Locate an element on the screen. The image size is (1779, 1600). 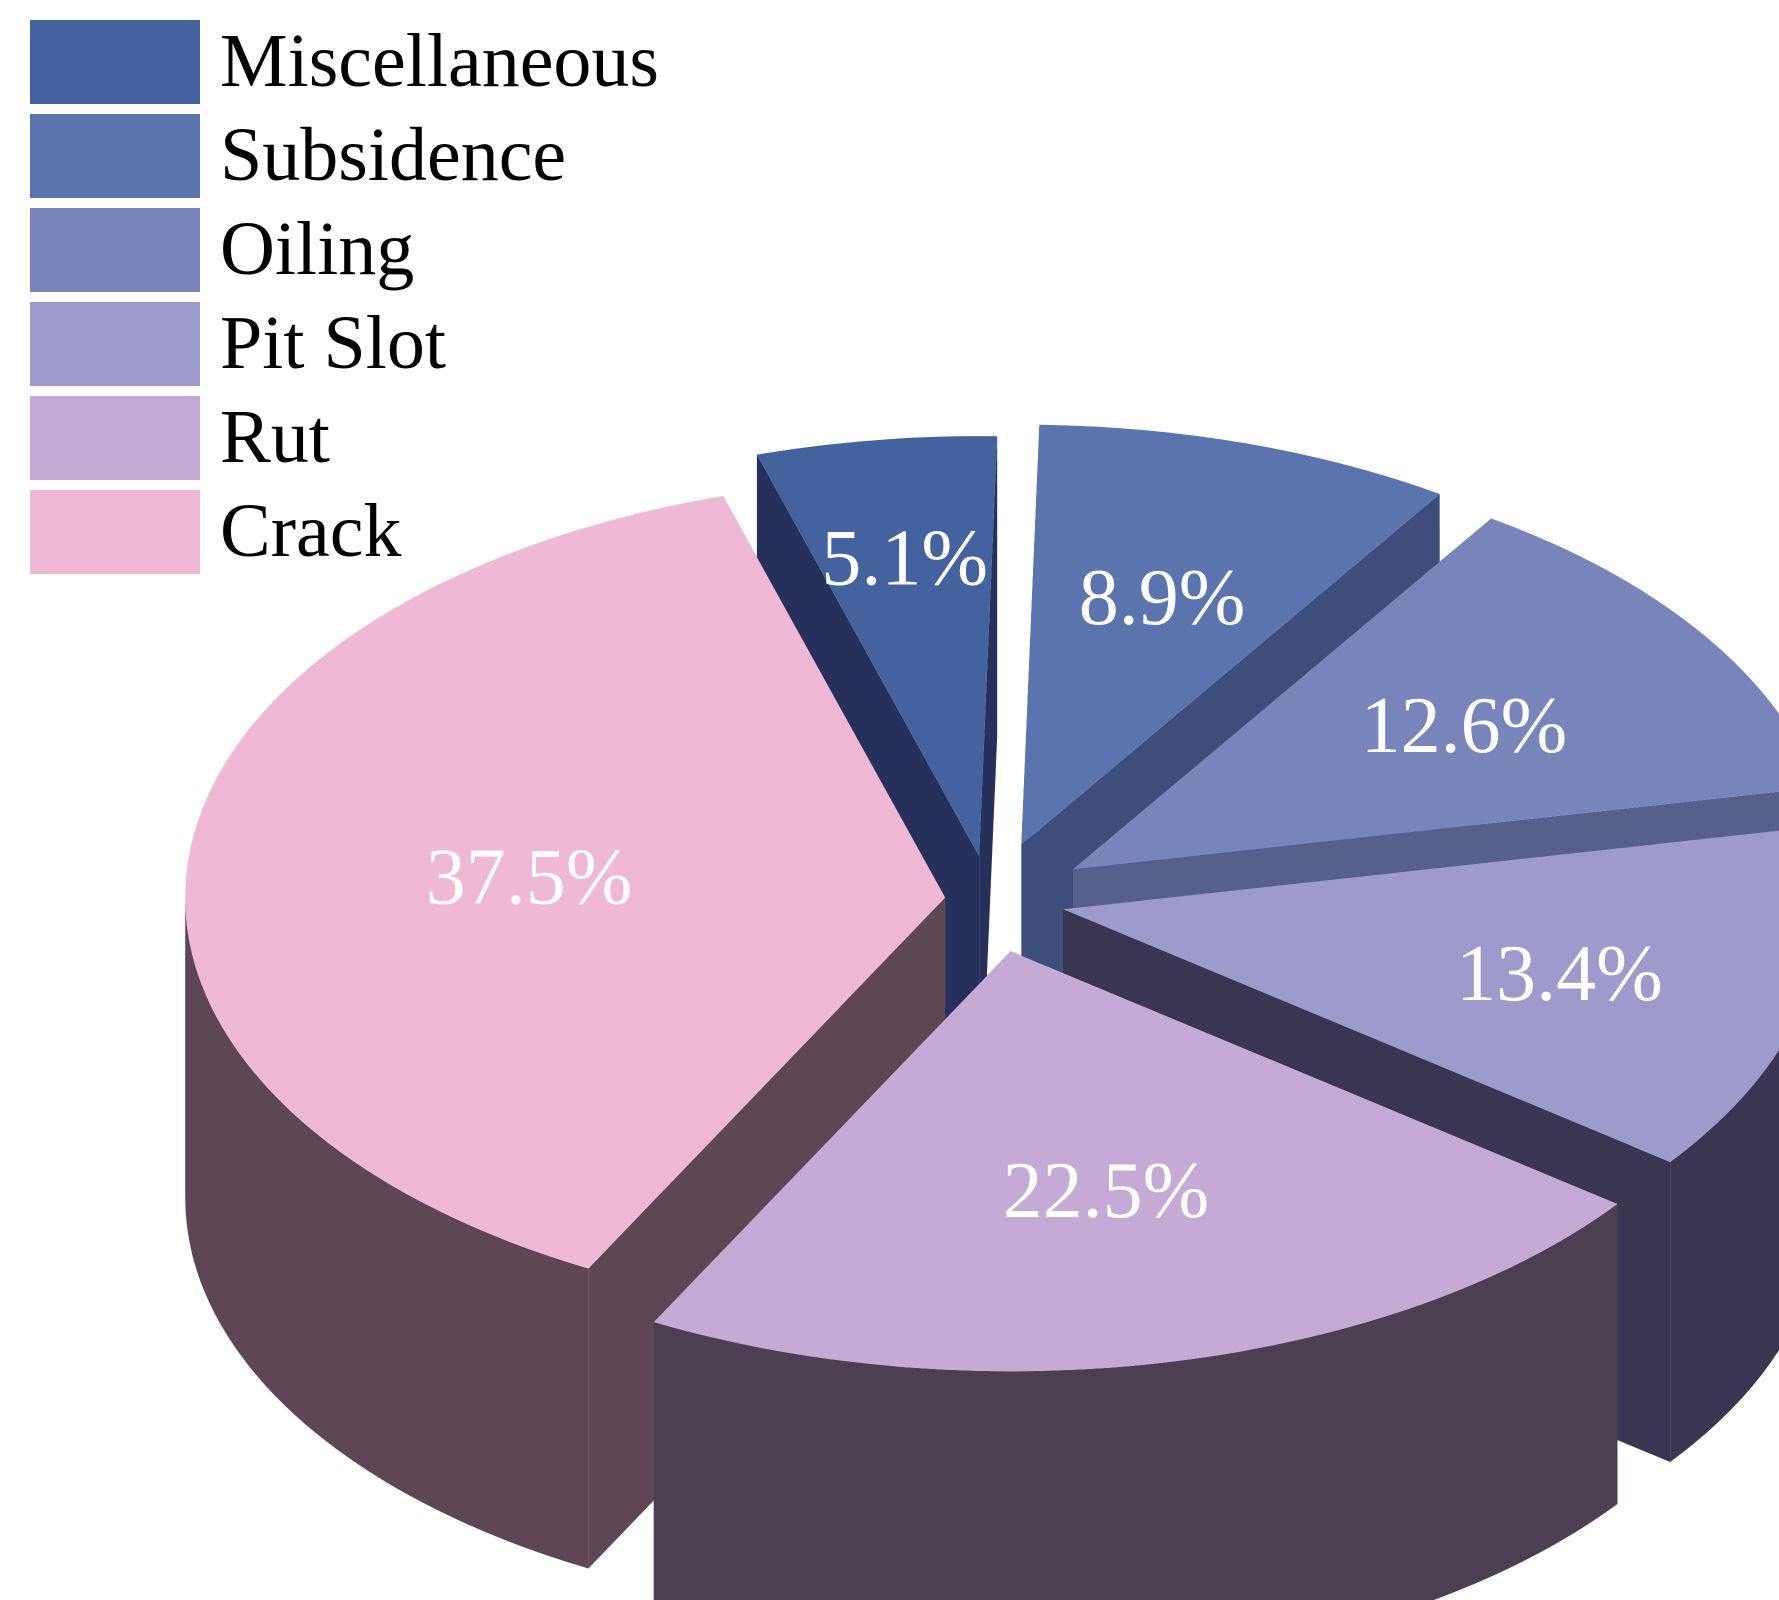
slice-top-miscellaneous is located at coordinates (877, 646).